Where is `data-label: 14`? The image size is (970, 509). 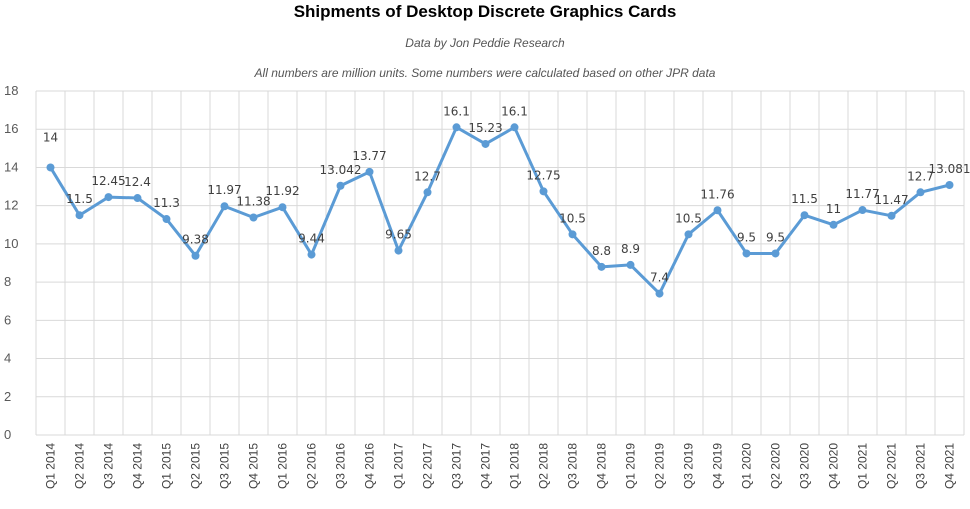
data-label: 14 is located at coordinates (50, 137).